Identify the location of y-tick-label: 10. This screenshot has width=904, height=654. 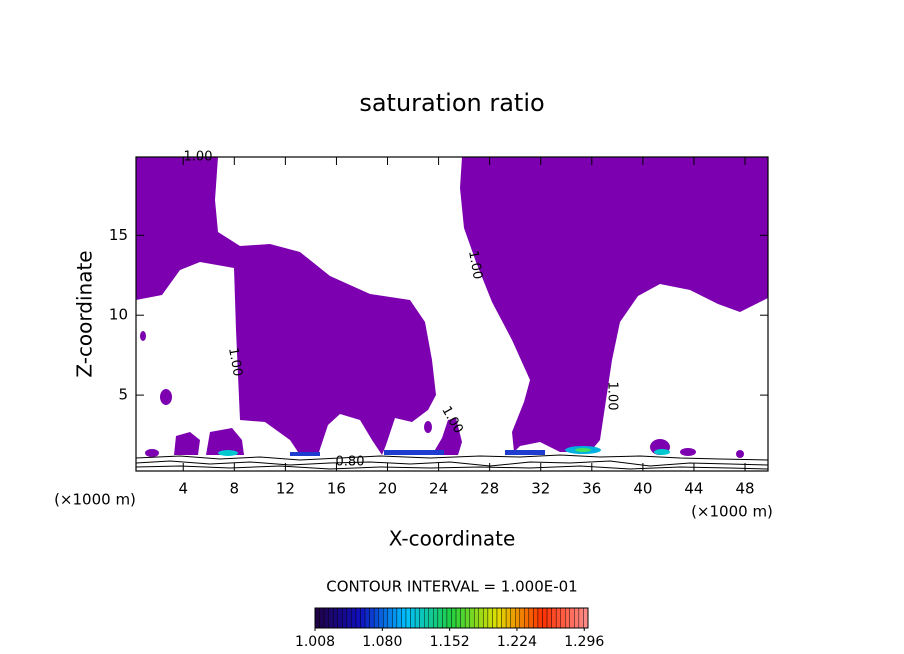
(118, 315).